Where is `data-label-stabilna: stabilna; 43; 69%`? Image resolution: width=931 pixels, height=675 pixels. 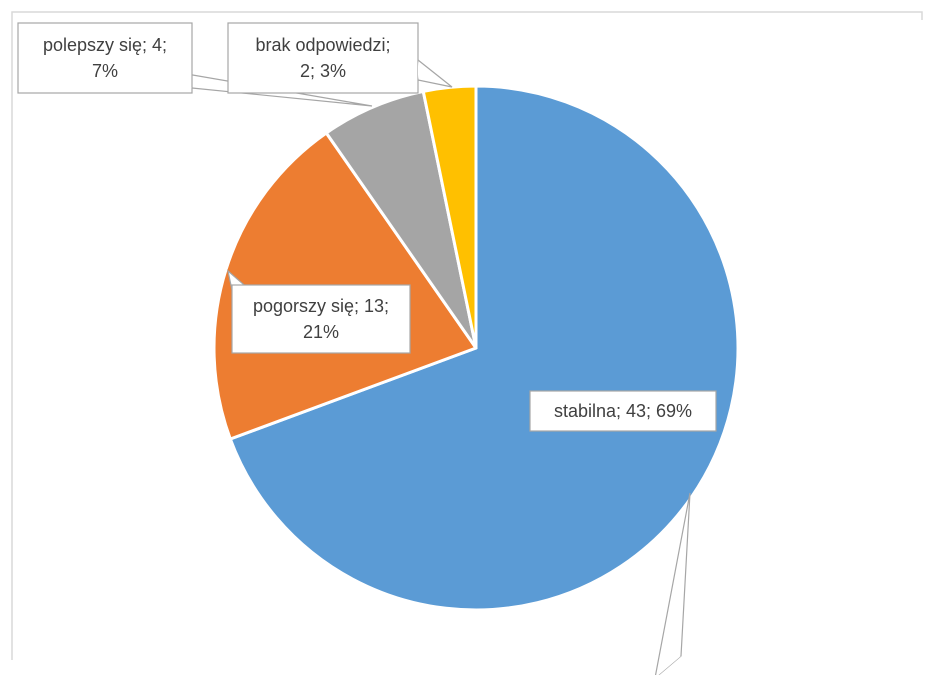 data-label-stabilna: stabilna; 43; 69% is located at coordinates (623, 532).